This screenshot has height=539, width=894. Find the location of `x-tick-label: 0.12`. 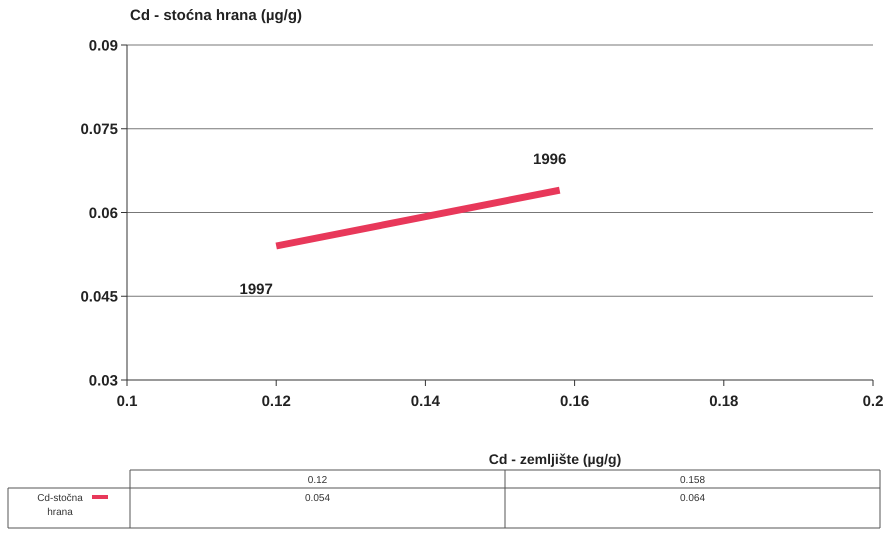

x-tick-label: 0.12 is located at coordinates (276, 401).